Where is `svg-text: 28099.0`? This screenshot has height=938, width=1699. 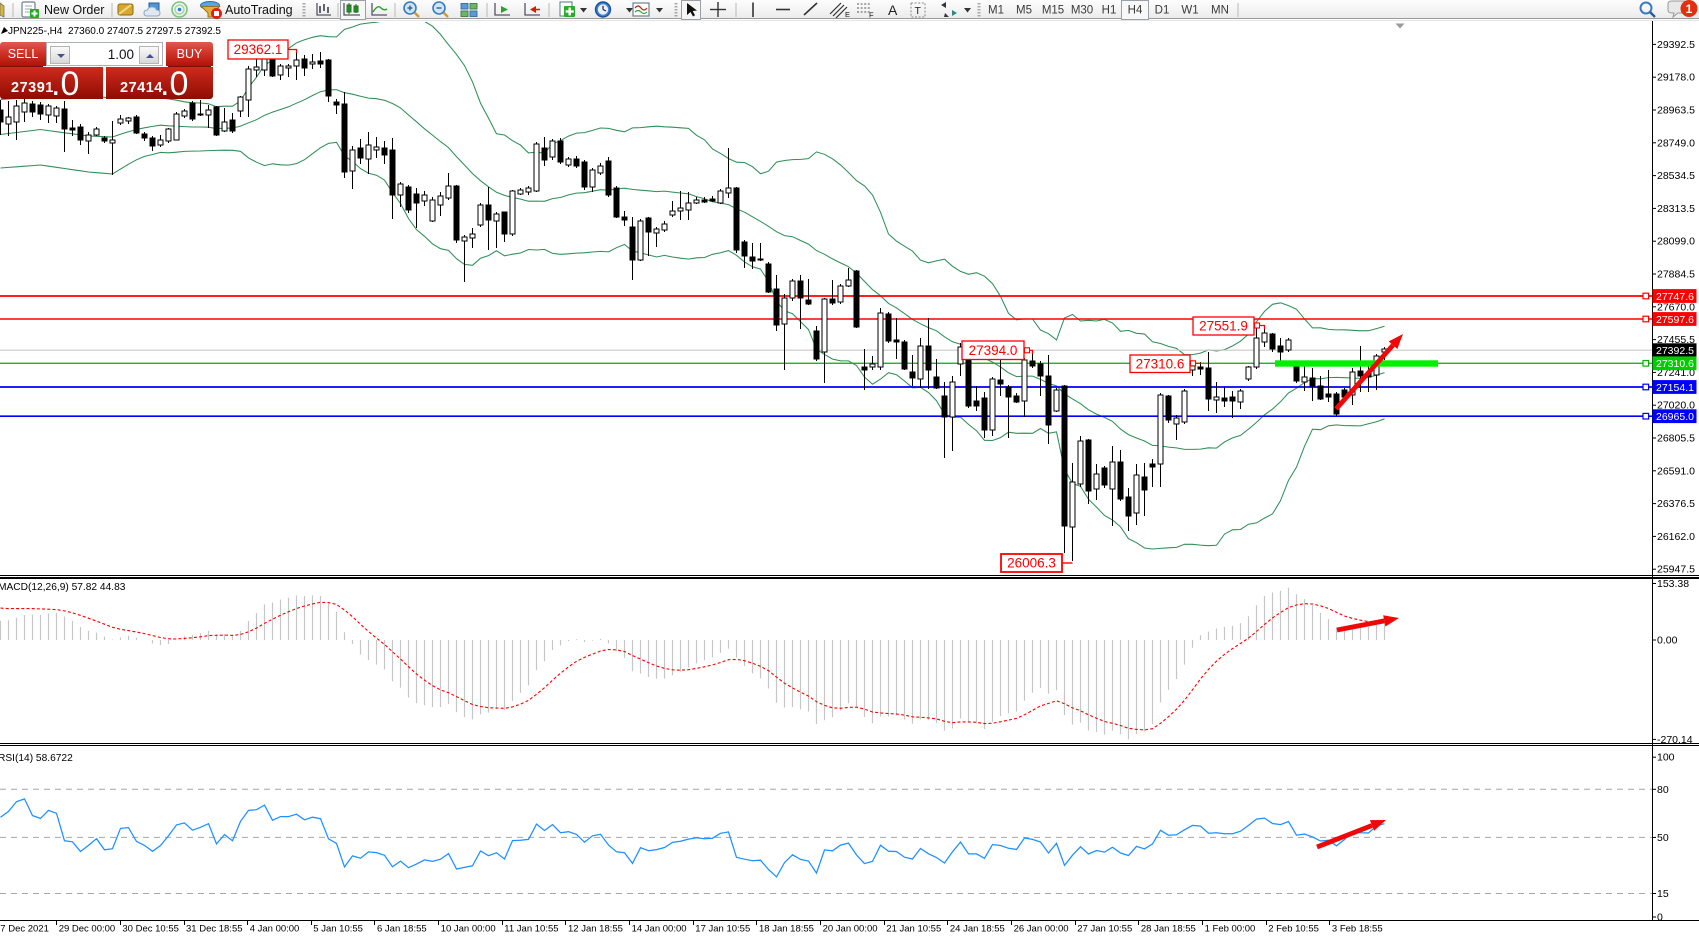
svg-text: 28099.0 is located at coordinates (1676, 242).